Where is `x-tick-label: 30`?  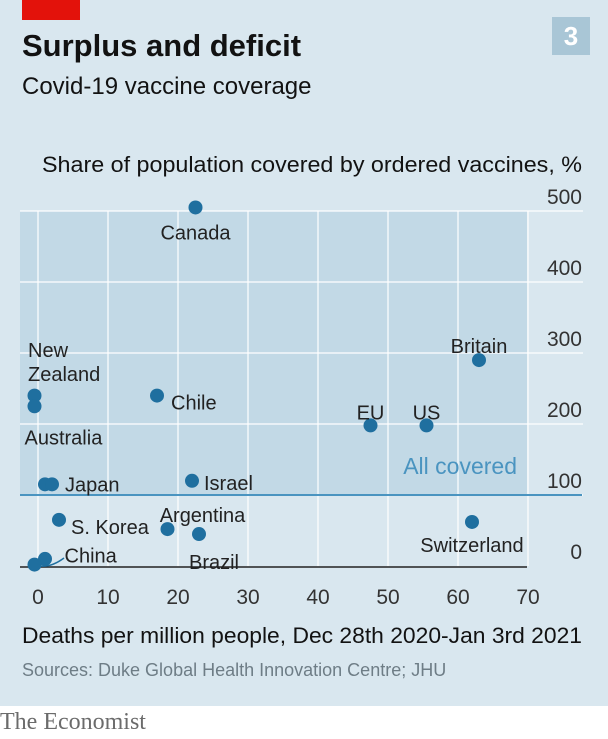 x-tick-label: 30 is located at coordinates (247, 597).